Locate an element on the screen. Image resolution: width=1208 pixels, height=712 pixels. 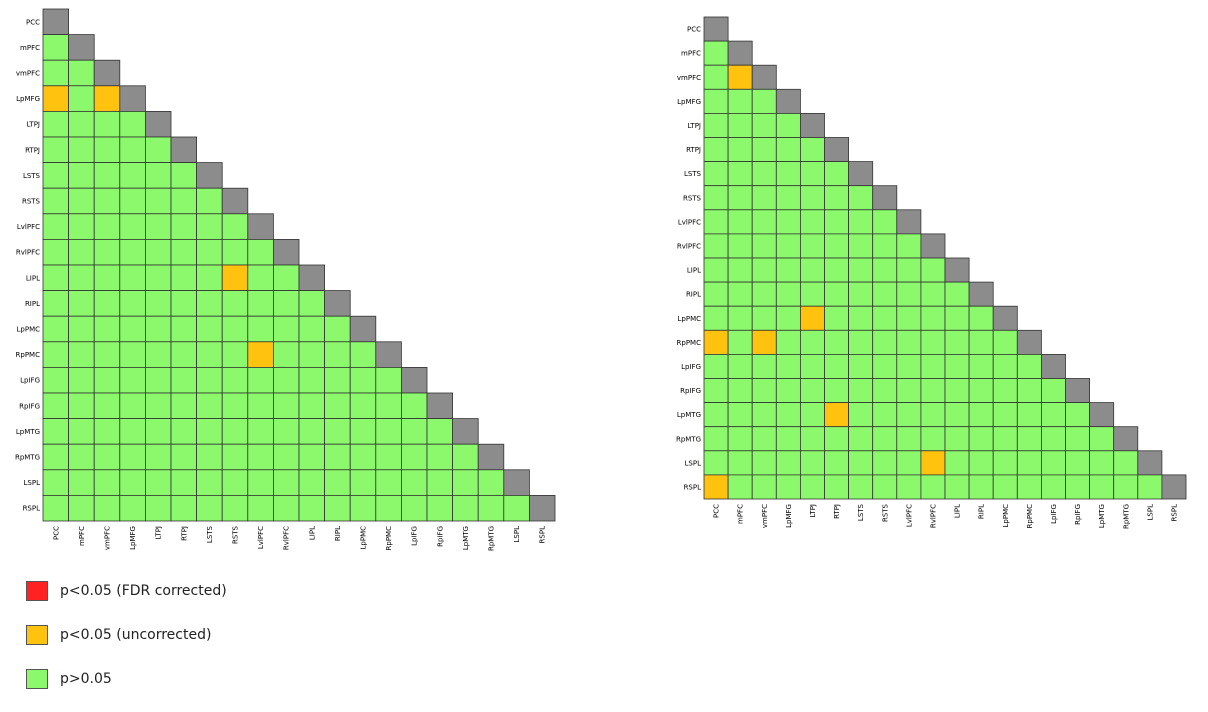
right-cell-rtpj-rtpj is located at coordinates (837, 150).